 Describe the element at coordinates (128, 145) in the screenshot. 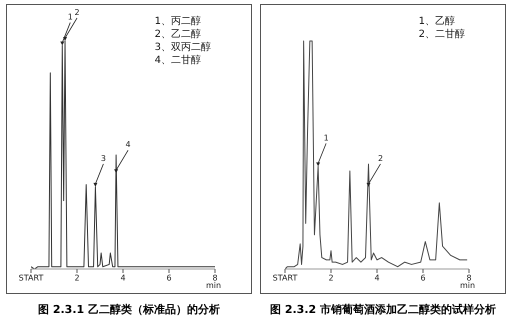

I see `annotation: 4` at that location.